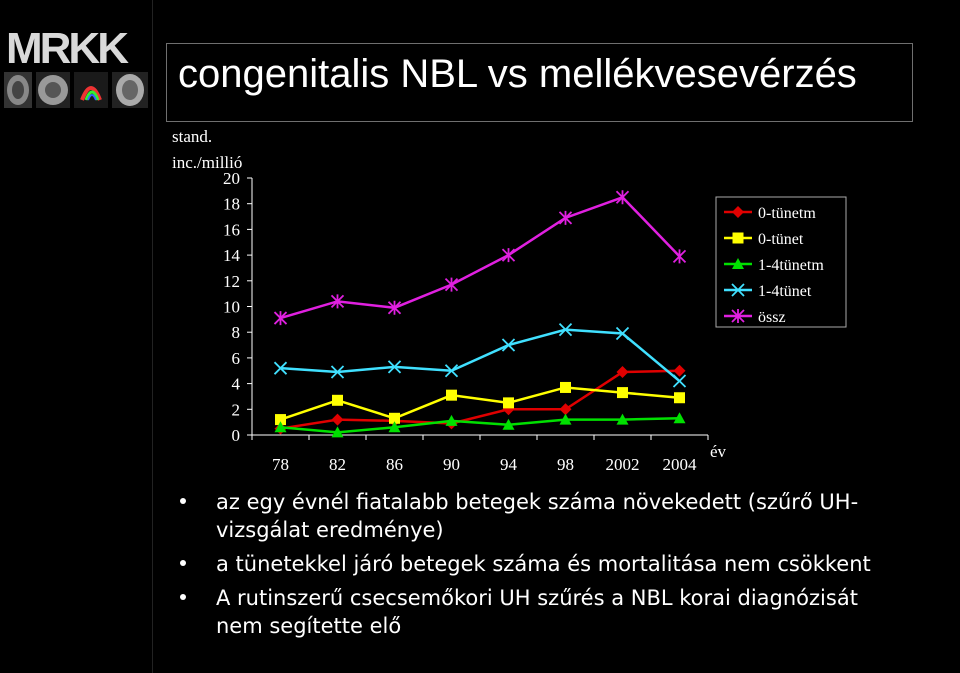  Describe the element at coordinates (236, 435) in the screenshot. I see `y-tick-label: 0` at that location.